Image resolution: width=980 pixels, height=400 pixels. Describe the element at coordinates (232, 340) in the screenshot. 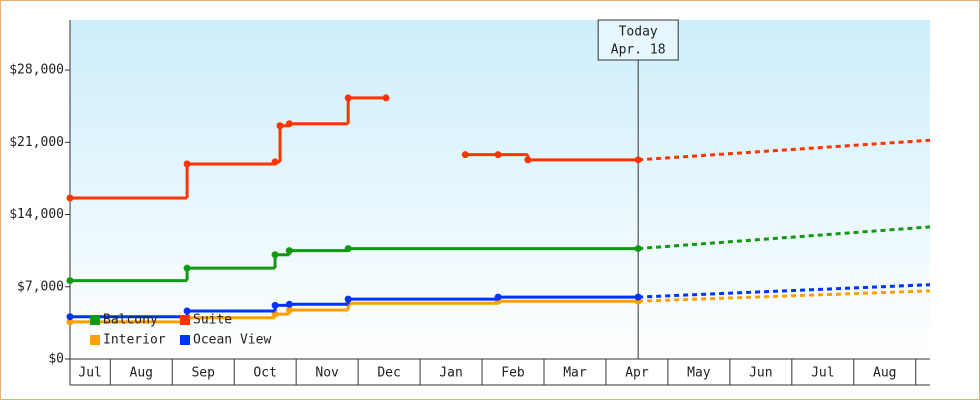

I see `legend-label: Ocean View` at that location.